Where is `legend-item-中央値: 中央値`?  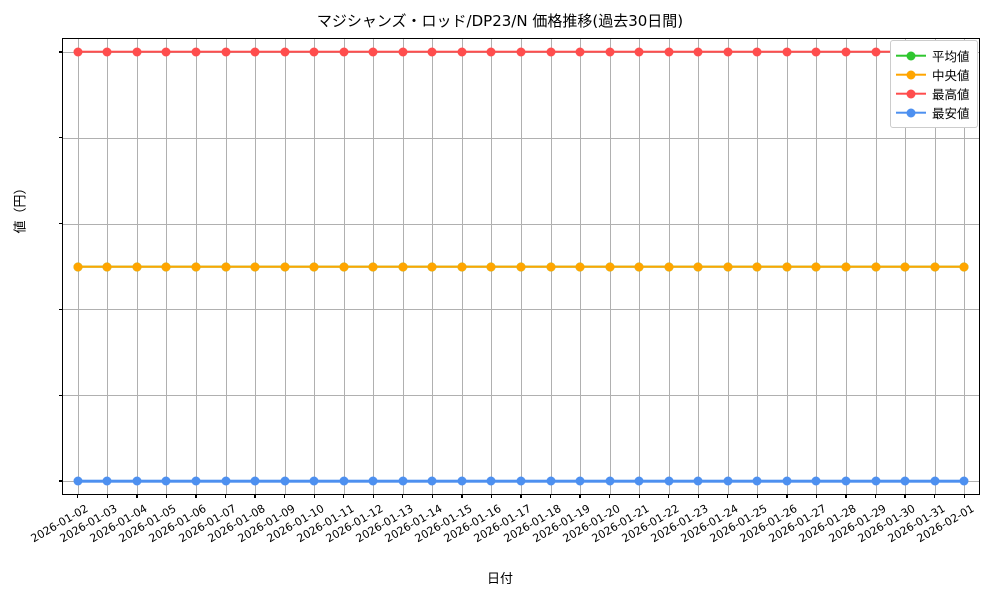 legend-item-中央値: 中央値 is located at coordinates (933, 74).